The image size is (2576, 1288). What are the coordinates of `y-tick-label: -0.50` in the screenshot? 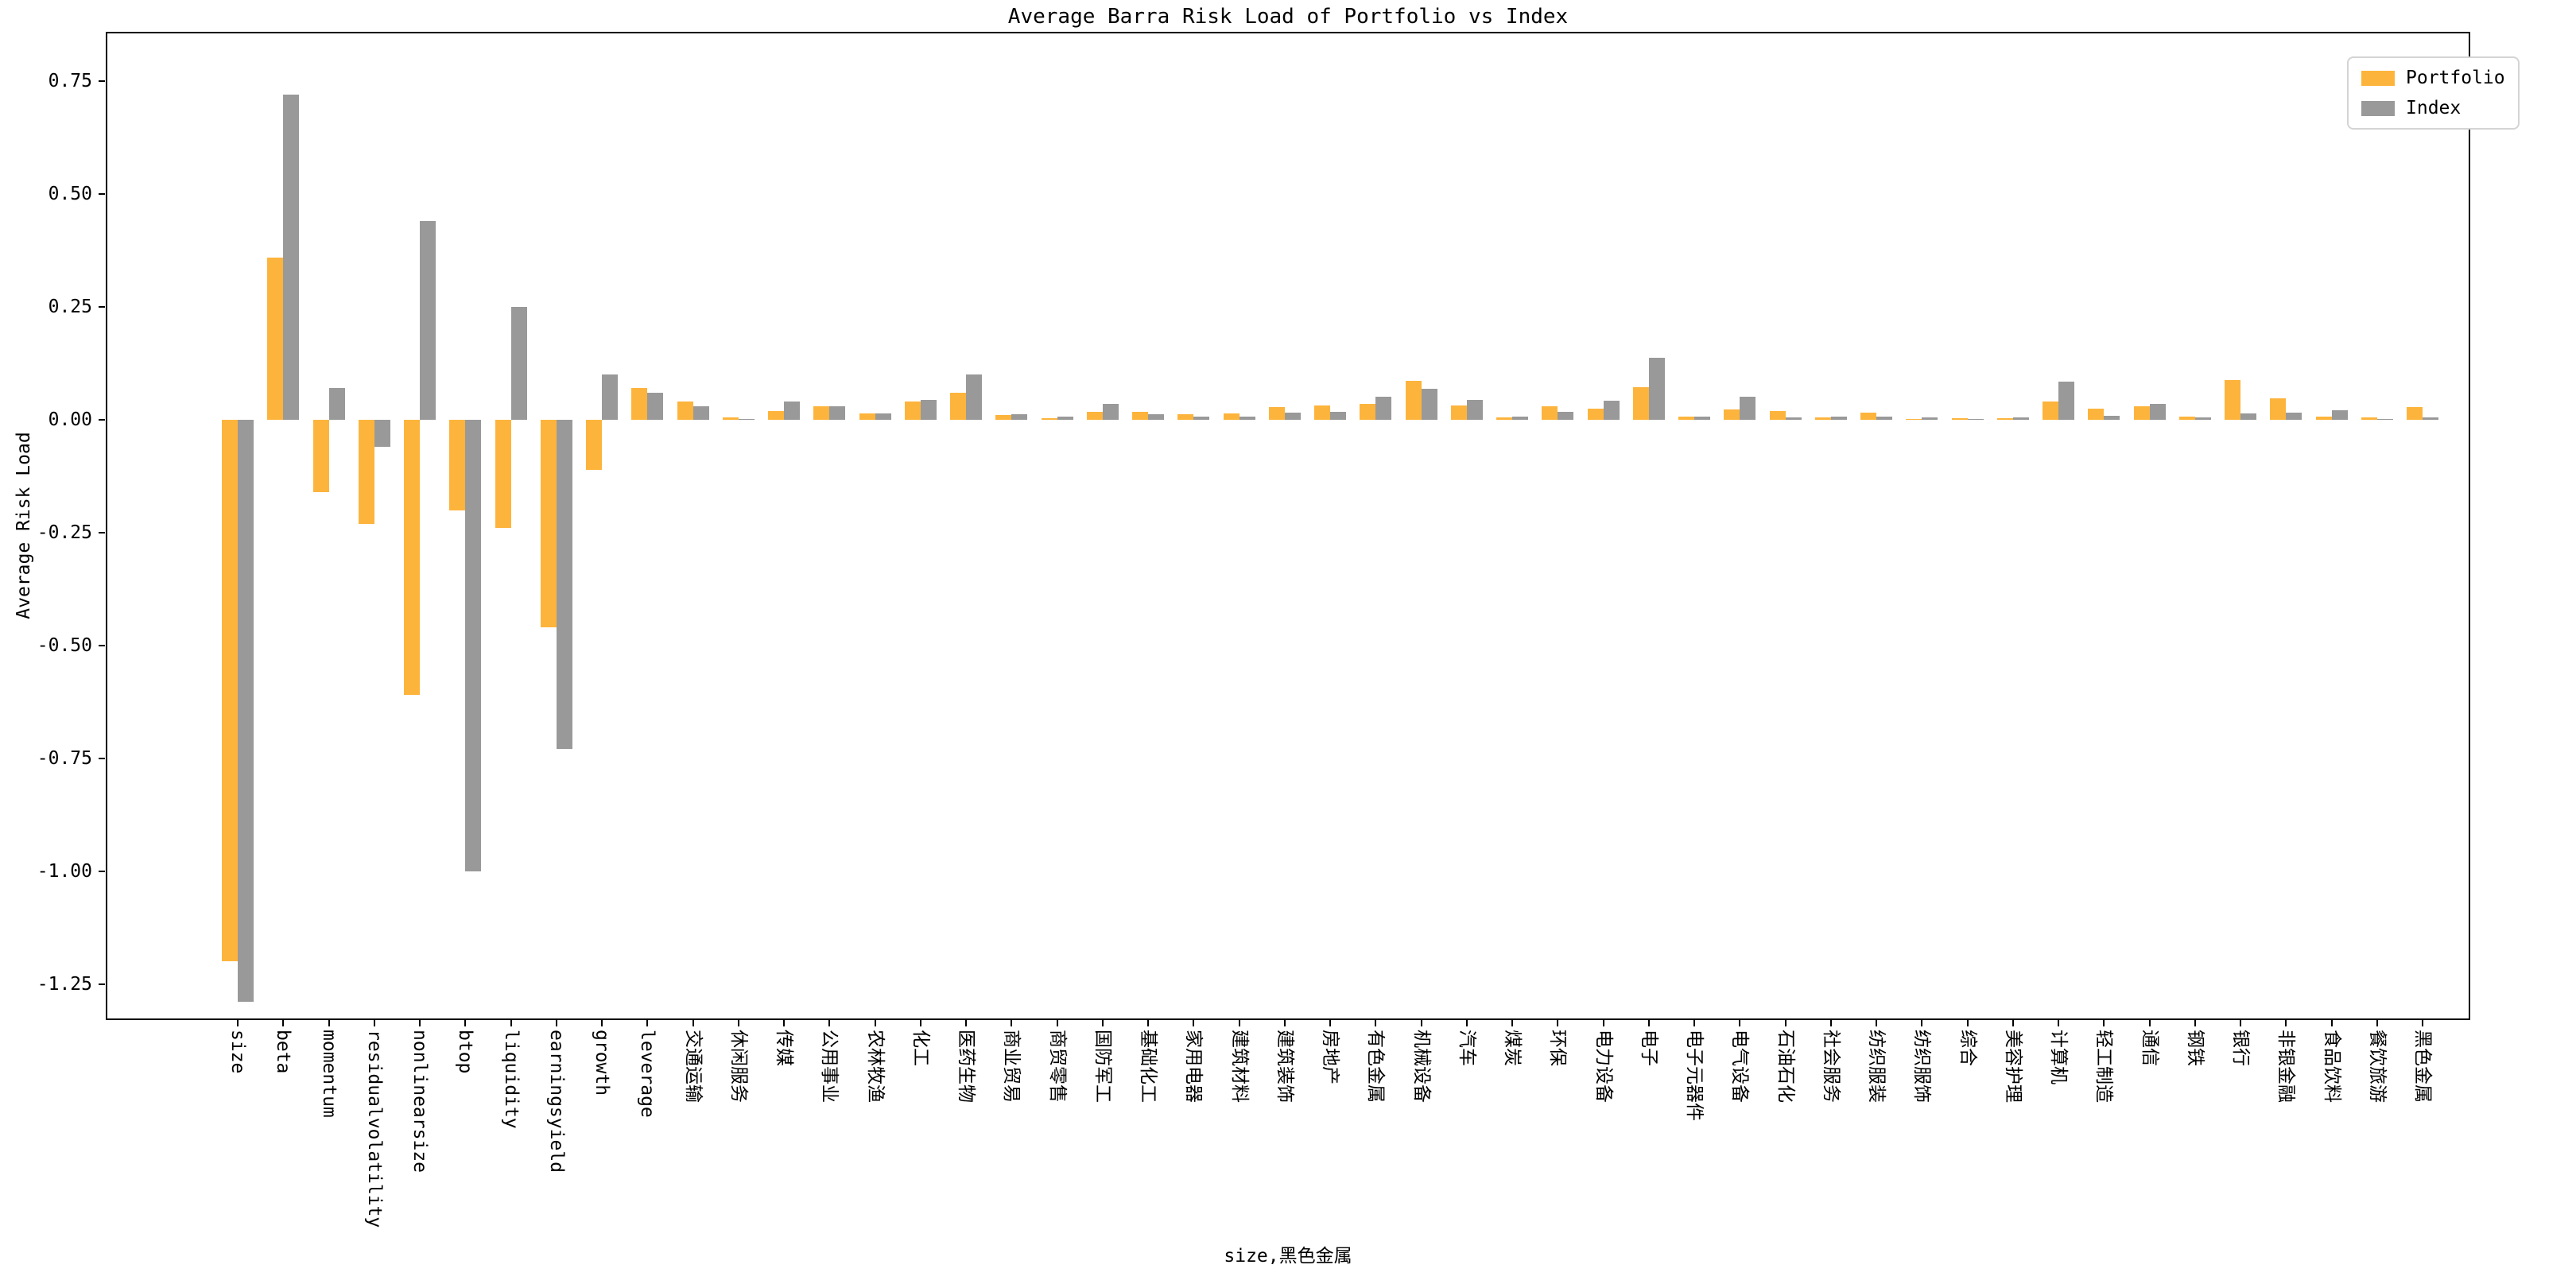 It's located at (65, 645).